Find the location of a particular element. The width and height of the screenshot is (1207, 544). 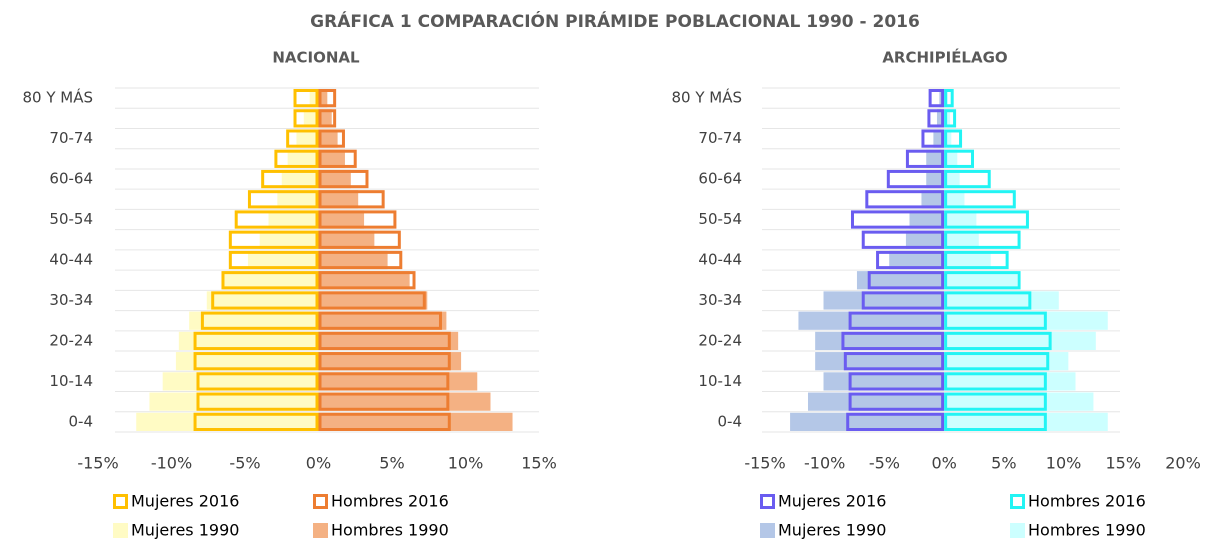

x-tick-label: -15% is located at coordinates (97, 463).